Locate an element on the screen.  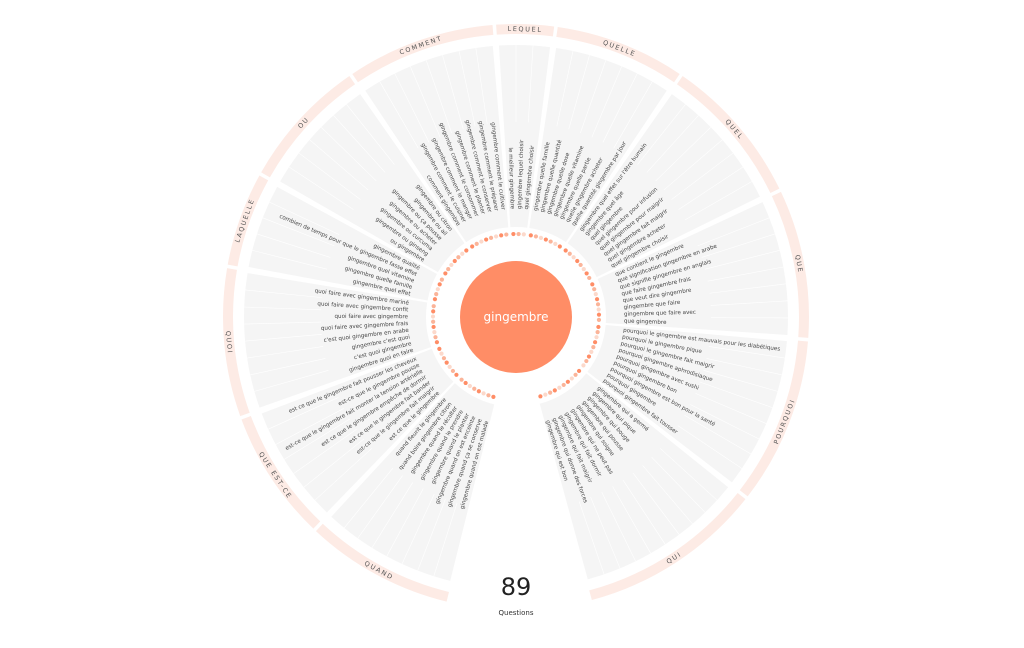
category-ring-pourquoi is located at coordinates (773, 418).